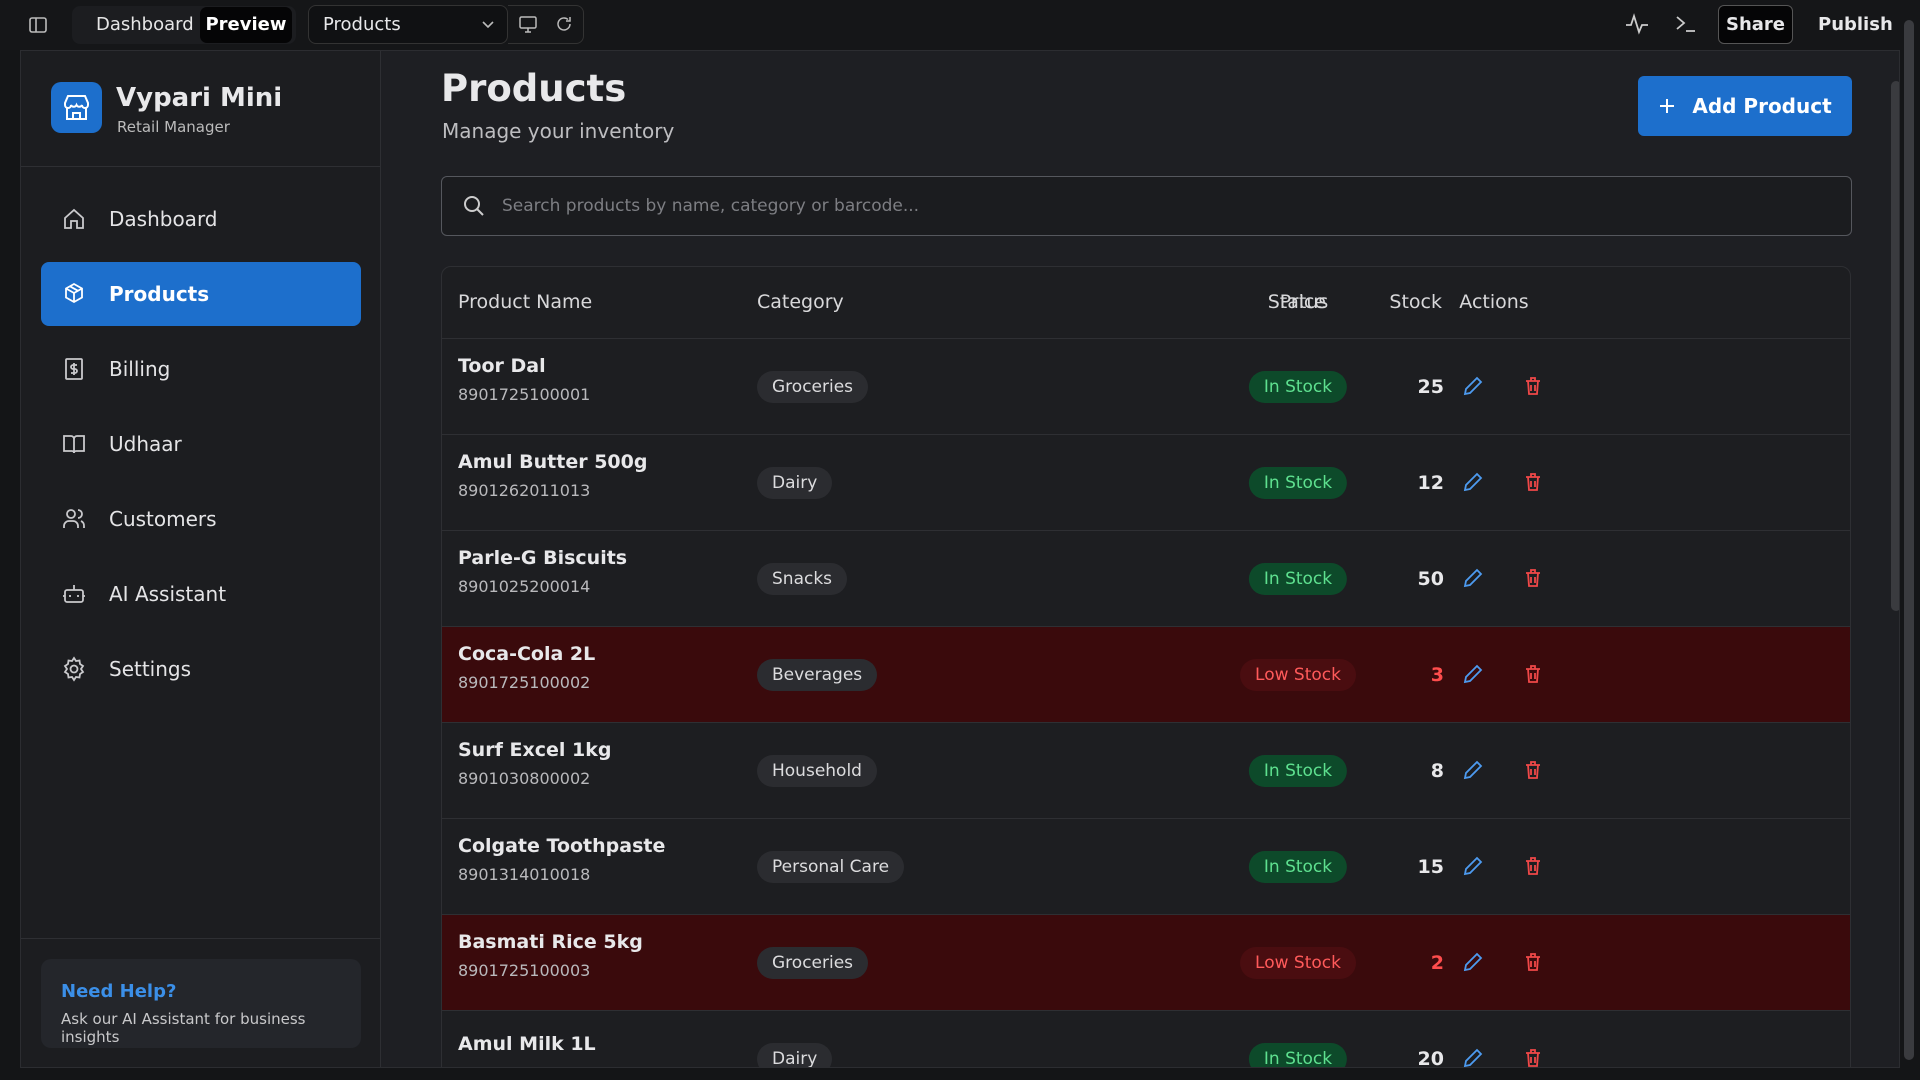  What do you see at coordinates (535, 750) in the screenshot?
I see `product-name: Surf Excel 1kg` at bounding box center [535, 750].